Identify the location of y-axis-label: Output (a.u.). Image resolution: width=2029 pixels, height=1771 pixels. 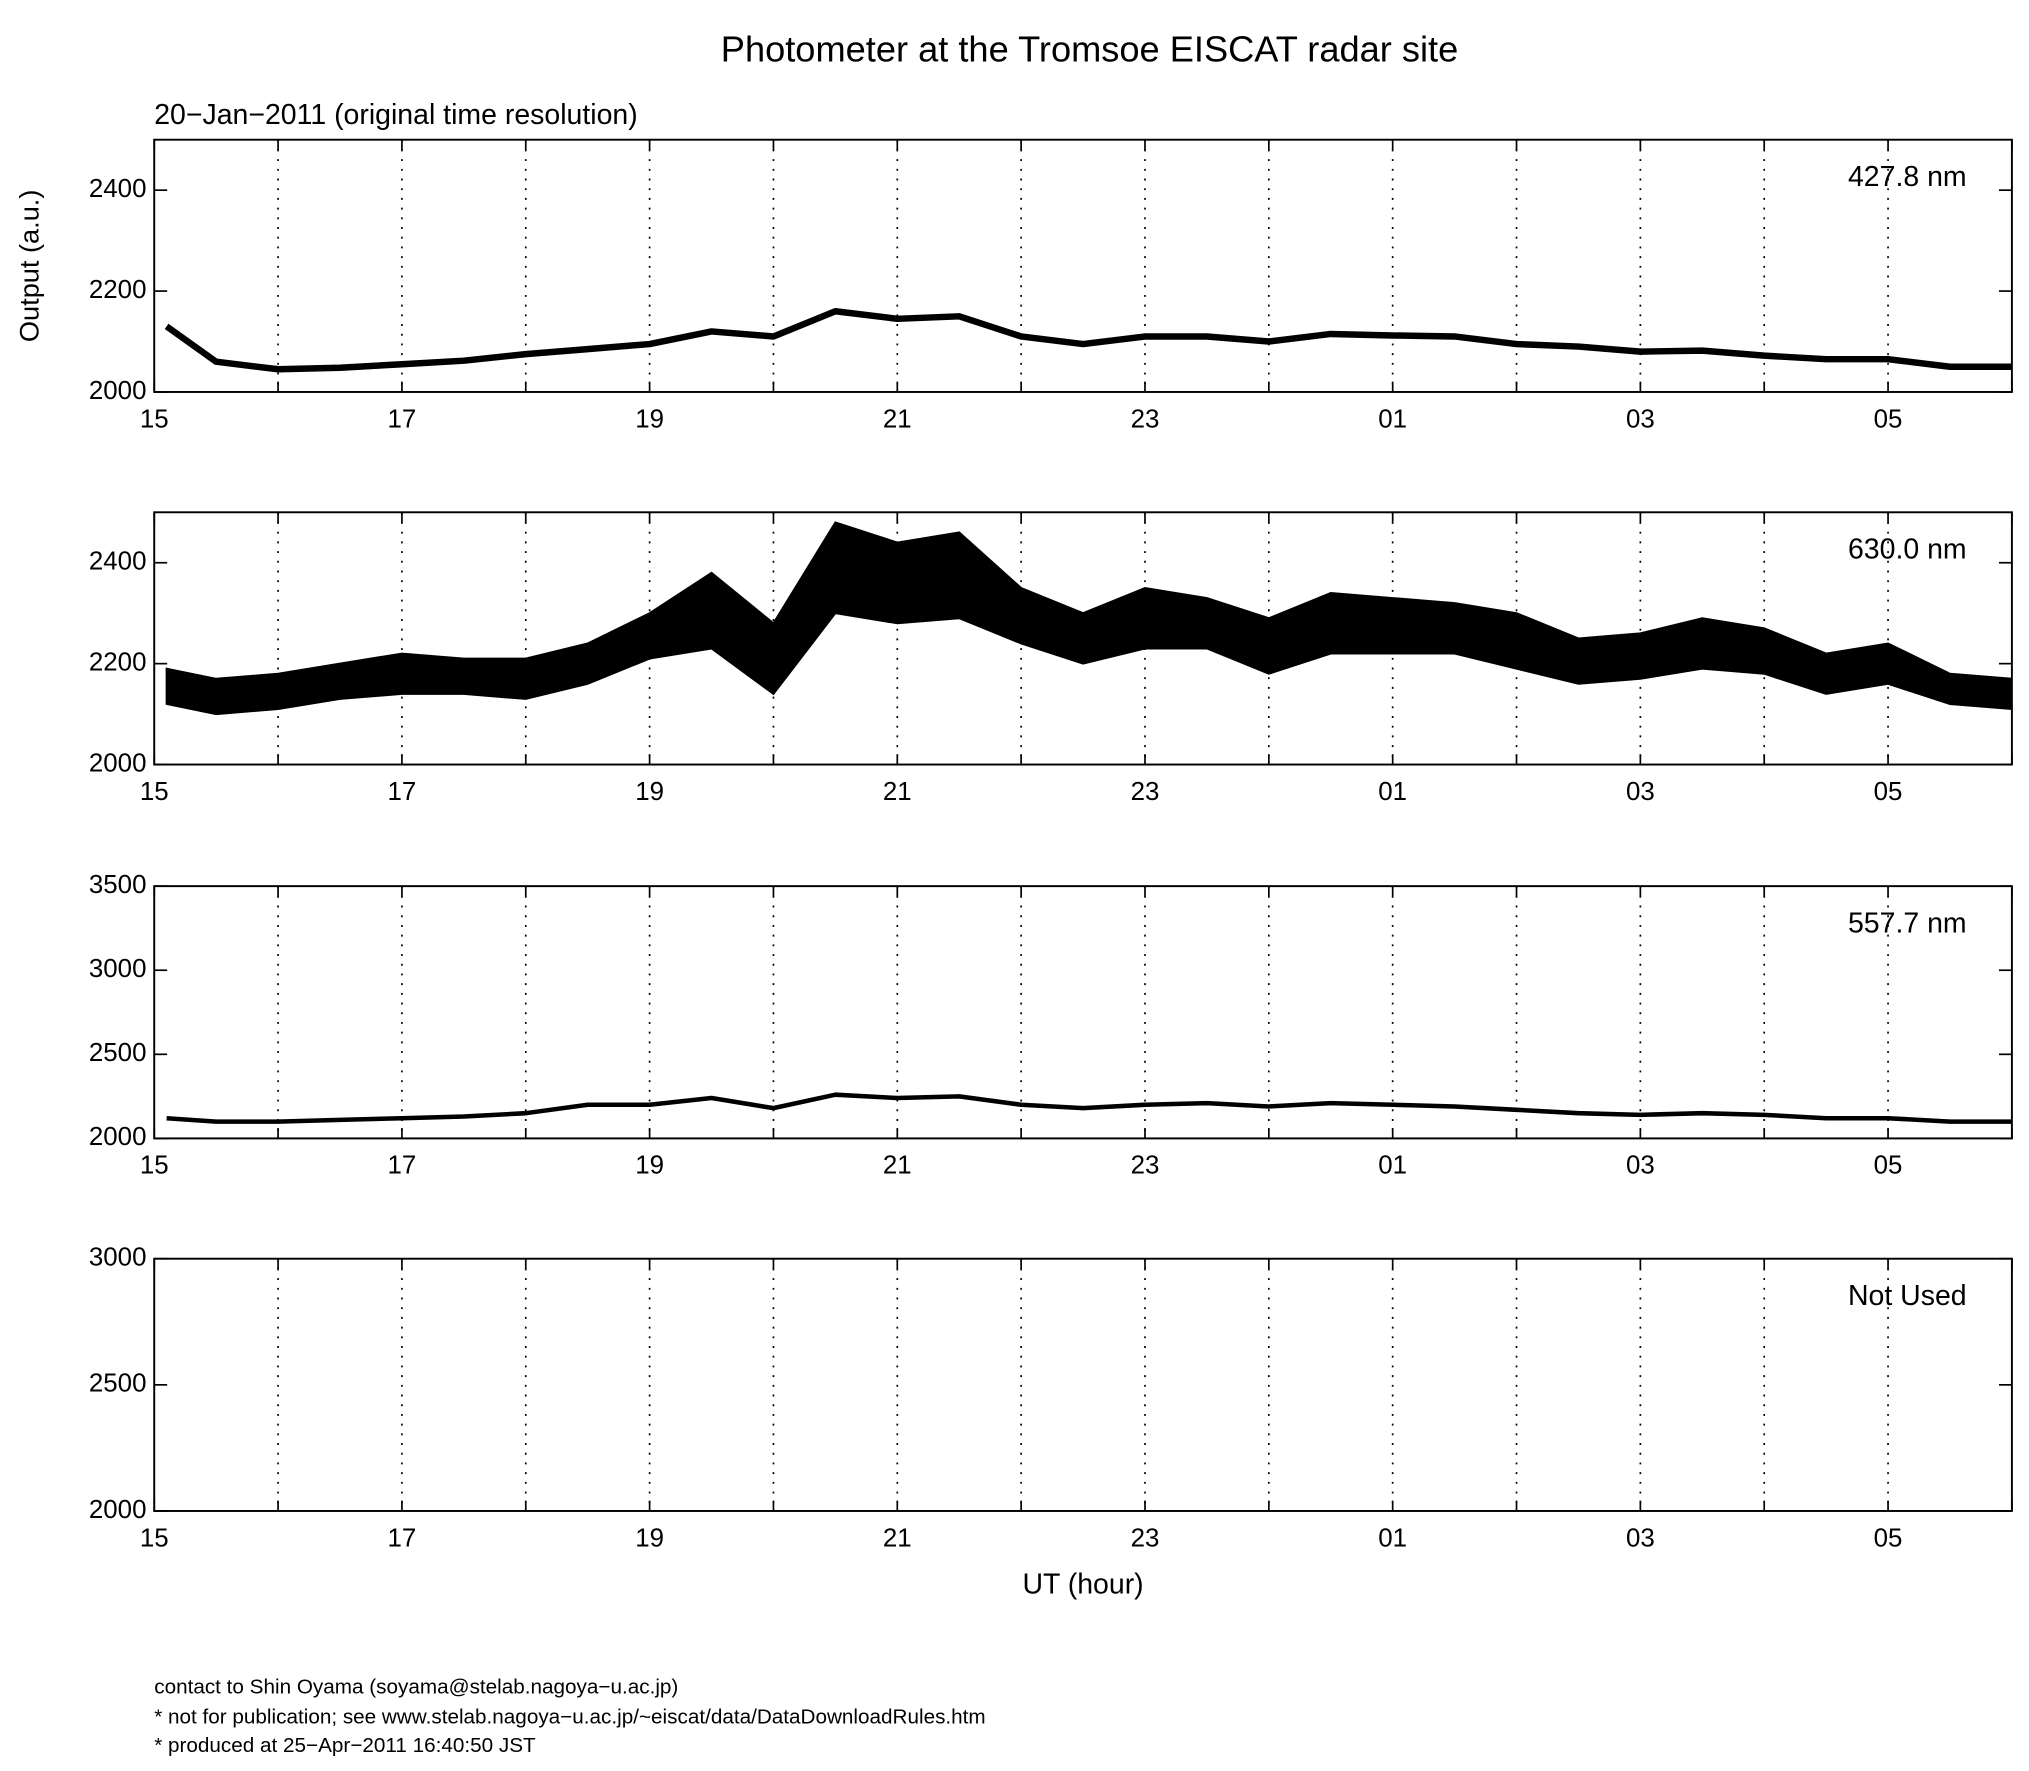
(29, 266).